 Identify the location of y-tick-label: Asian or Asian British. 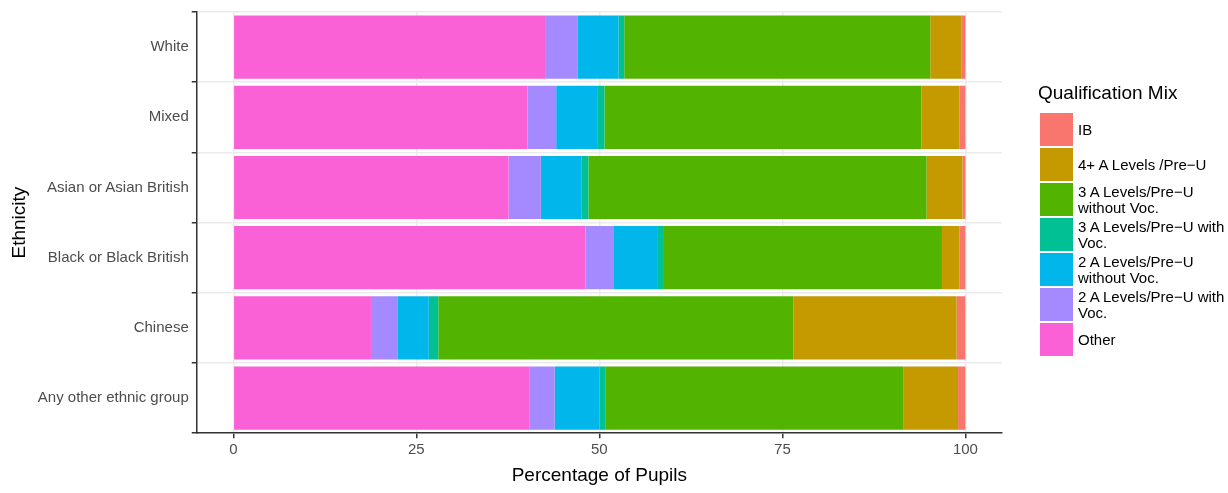
(118, 186).